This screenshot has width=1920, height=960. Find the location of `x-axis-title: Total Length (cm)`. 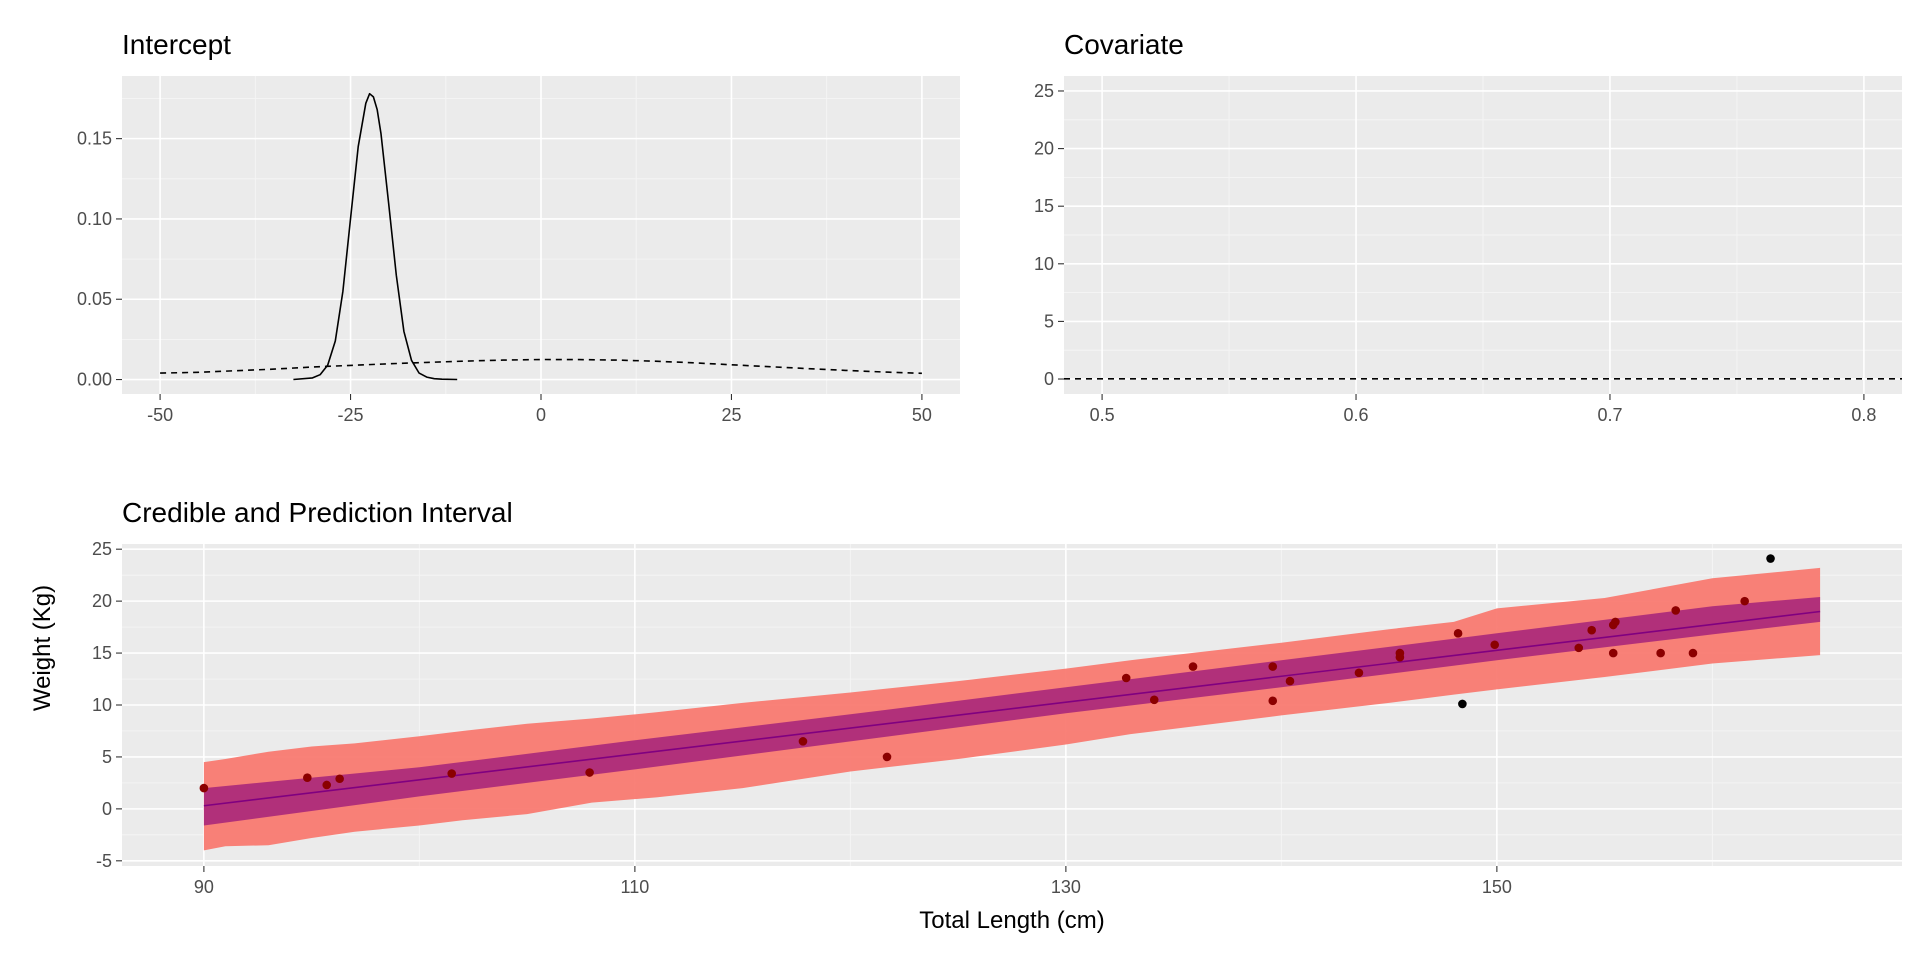

x-axis-title: Total Length (cm) is located at coordinates (1011, 920).